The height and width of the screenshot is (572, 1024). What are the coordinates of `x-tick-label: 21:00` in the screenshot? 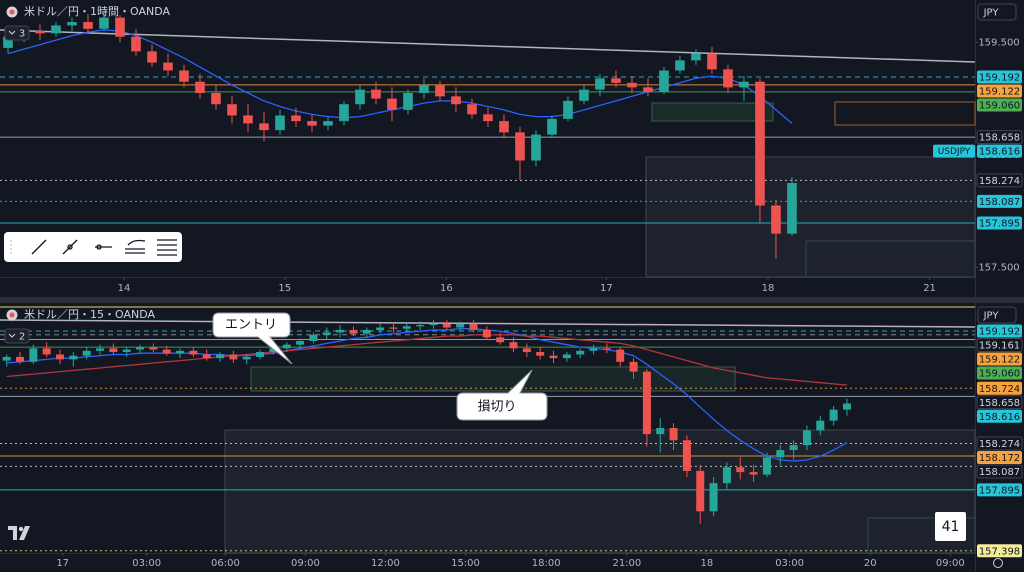 It's located at (626, 563).